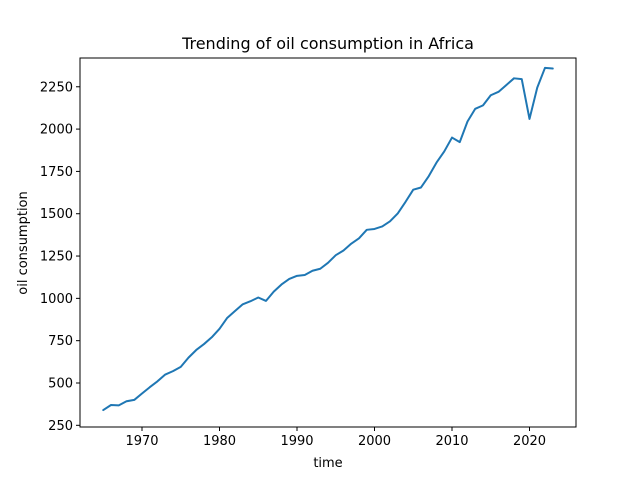 This screenshot has width=640, height=480. What do you see at coordinates (23, 242) in the screenshot?
I see `y-axis-label: oil consumption` at bounding box center [23, 242].